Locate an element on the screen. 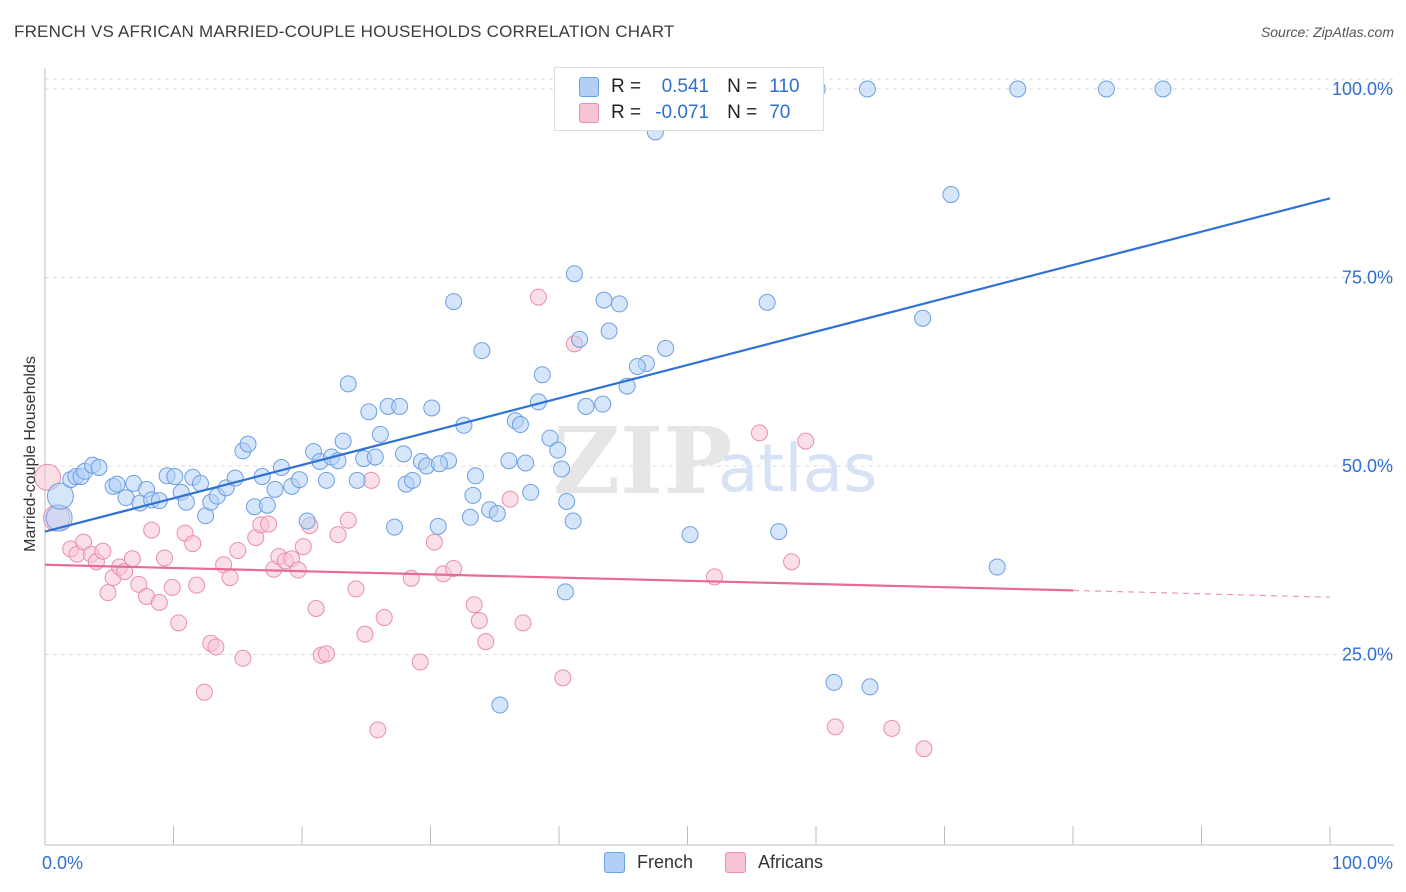 This screenshot has width=1406, height=892. legend-item-africans: Africans is located at coordinates (774, 862).